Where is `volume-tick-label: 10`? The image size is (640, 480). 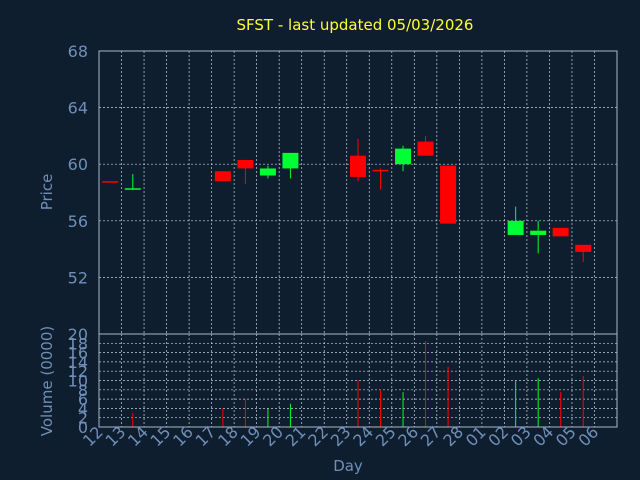
volume-tick-label: 10 is located at coordinates (78, 381).